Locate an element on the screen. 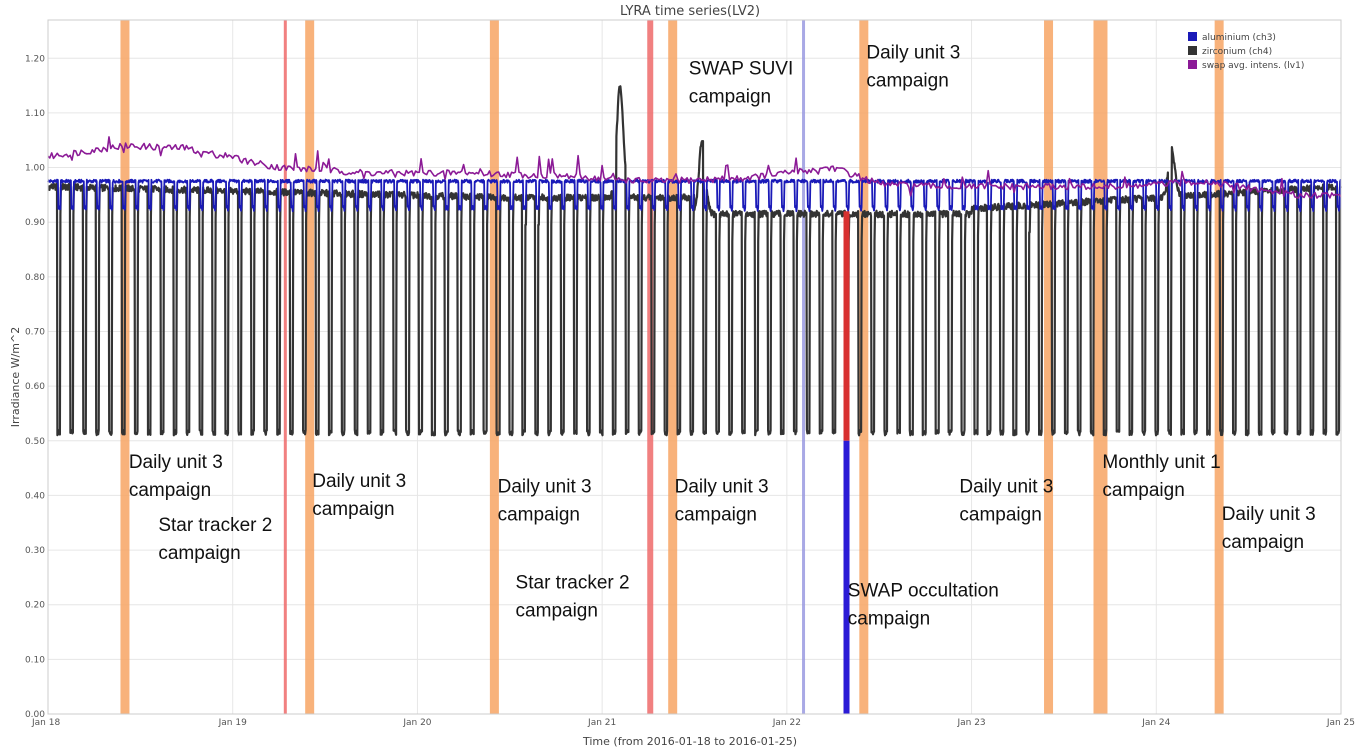  annotation-line: SWAP SUVI is located at coordinates (741, 69).